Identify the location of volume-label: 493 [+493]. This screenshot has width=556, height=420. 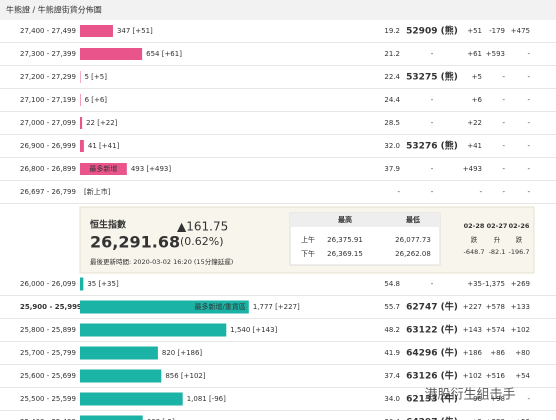
(151, 169).